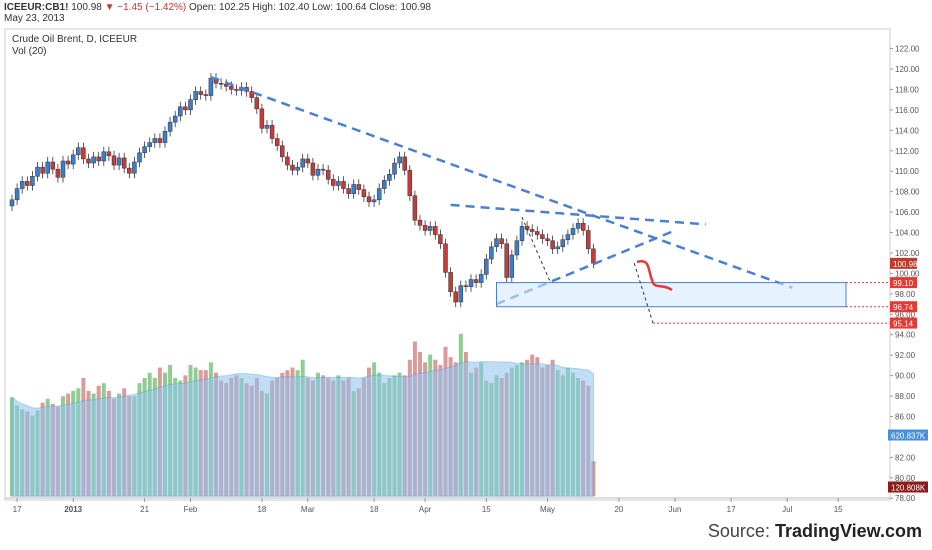  What do you see at coordinates (903, 307) in the screenshot?
I see `price-label: 96.74` at bounding box center [903, 307].